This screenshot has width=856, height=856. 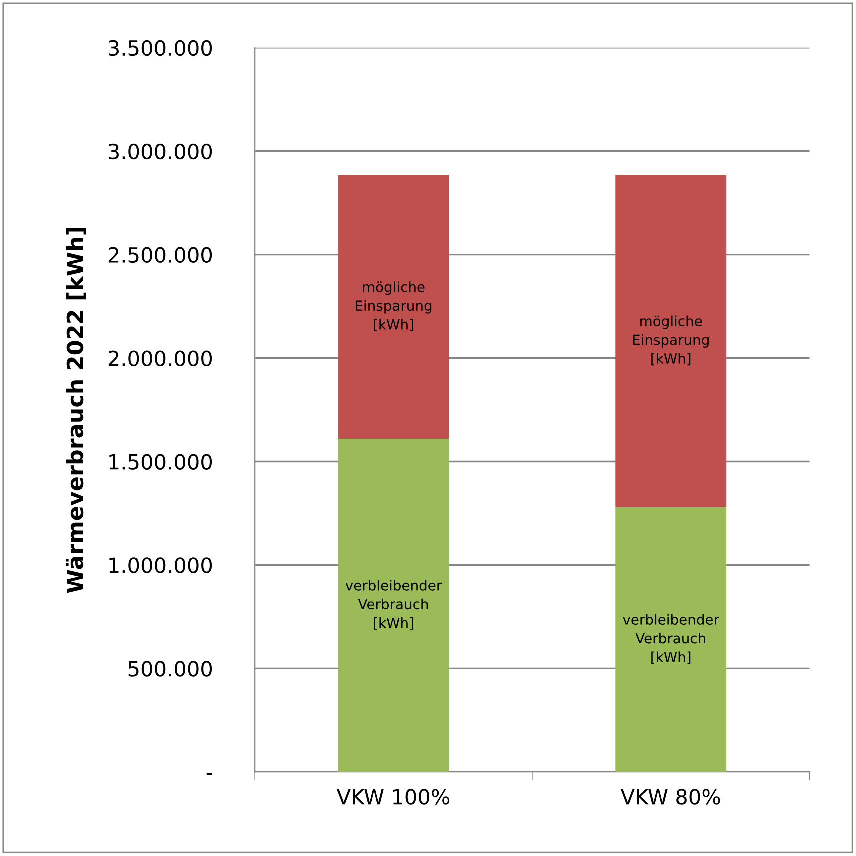 What do you see at coordinates (160, 358) in the screenshot?
I see `y-tick-label: 2.000.000` at bounding box center [160, 358].